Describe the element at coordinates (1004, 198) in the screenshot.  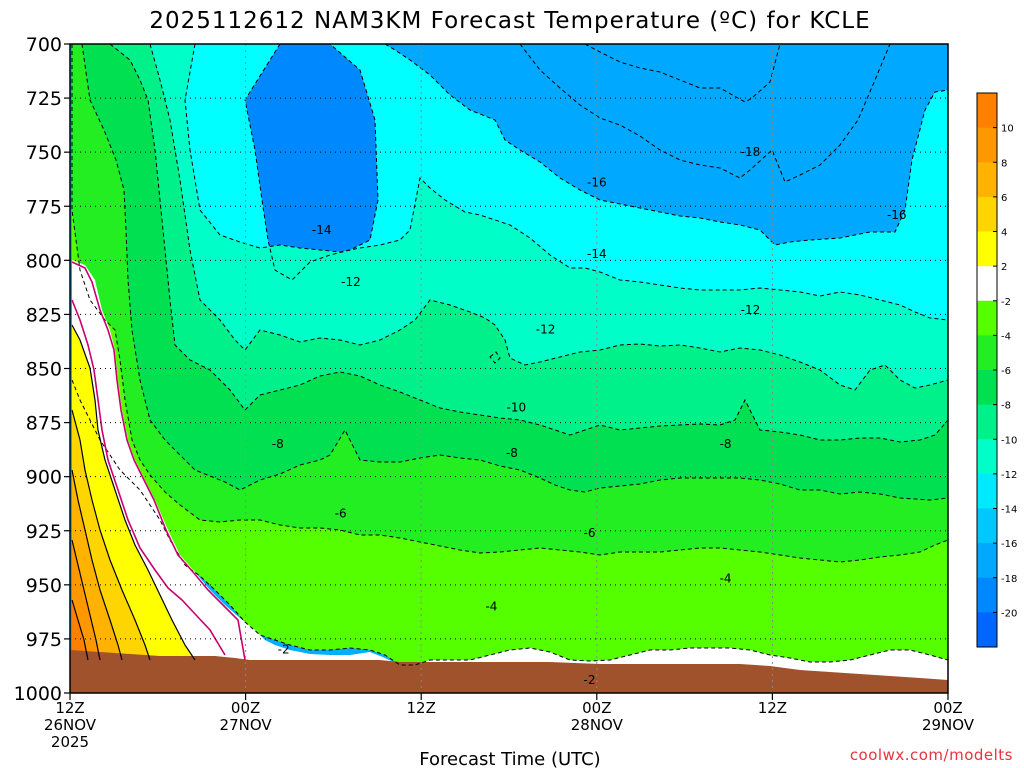
I see `colorbar-label: 6` at that location.